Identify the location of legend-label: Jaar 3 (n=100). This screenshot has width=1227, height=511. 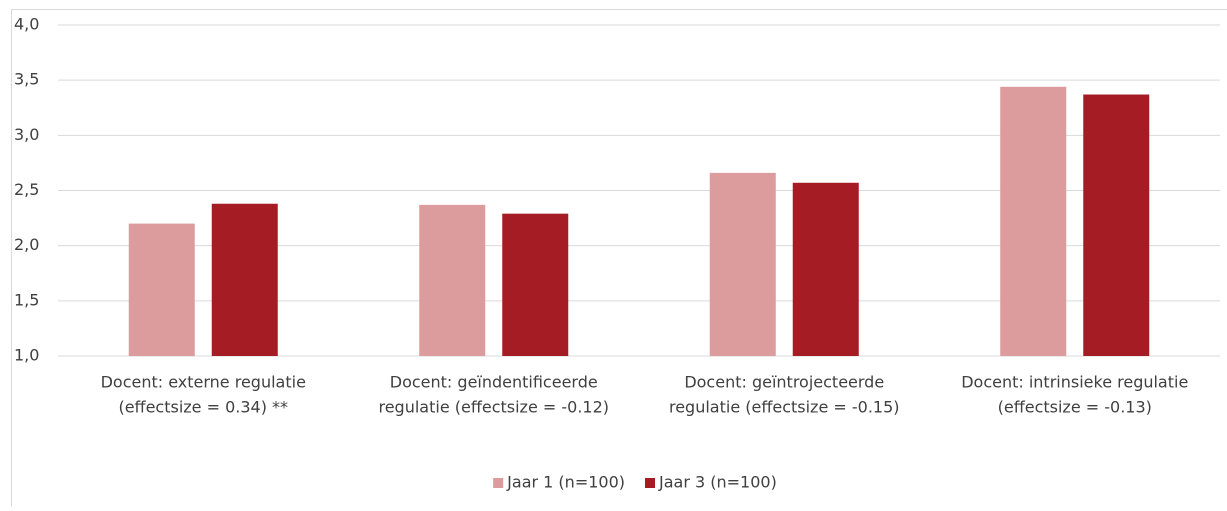
(717, 482).